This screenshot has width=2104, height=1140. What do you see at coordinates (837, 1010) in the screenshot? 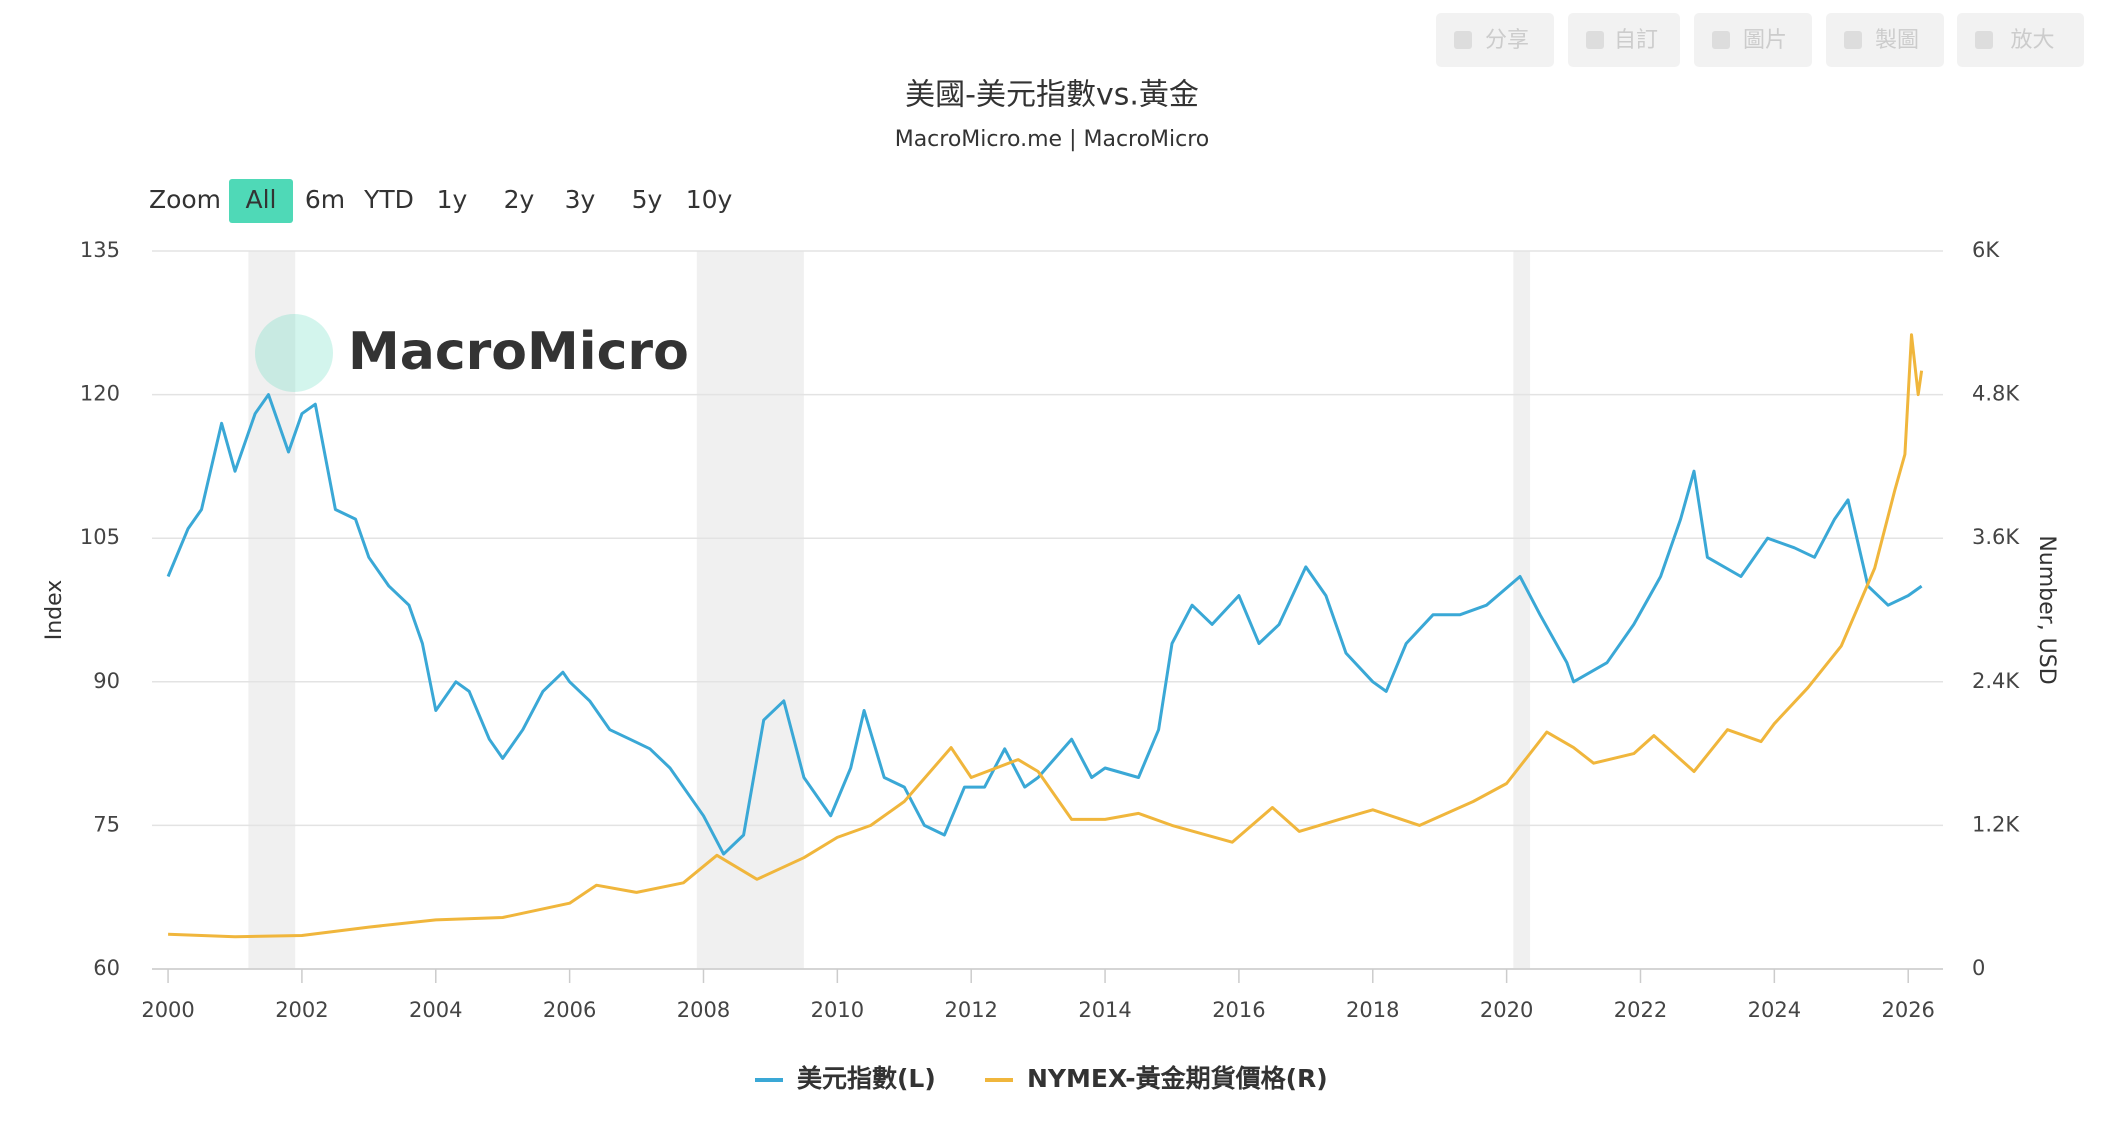
I see `x-tick-label: 2010` at bounding box center [837, 1010].